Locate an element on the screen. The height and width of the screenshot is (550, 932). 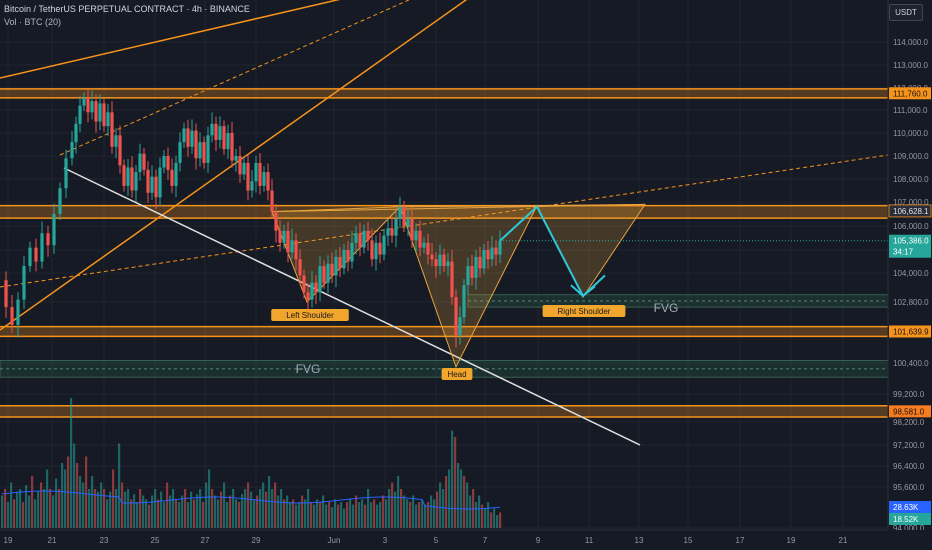
volume-bars is located at coordinates (251, 463).